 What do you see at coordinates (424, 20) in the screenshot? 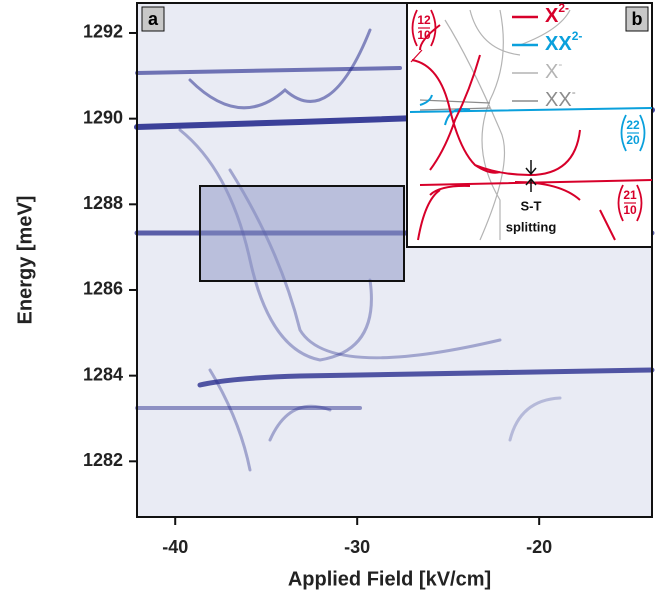
I see `state-top: 12` at bounding box center [424, 20].